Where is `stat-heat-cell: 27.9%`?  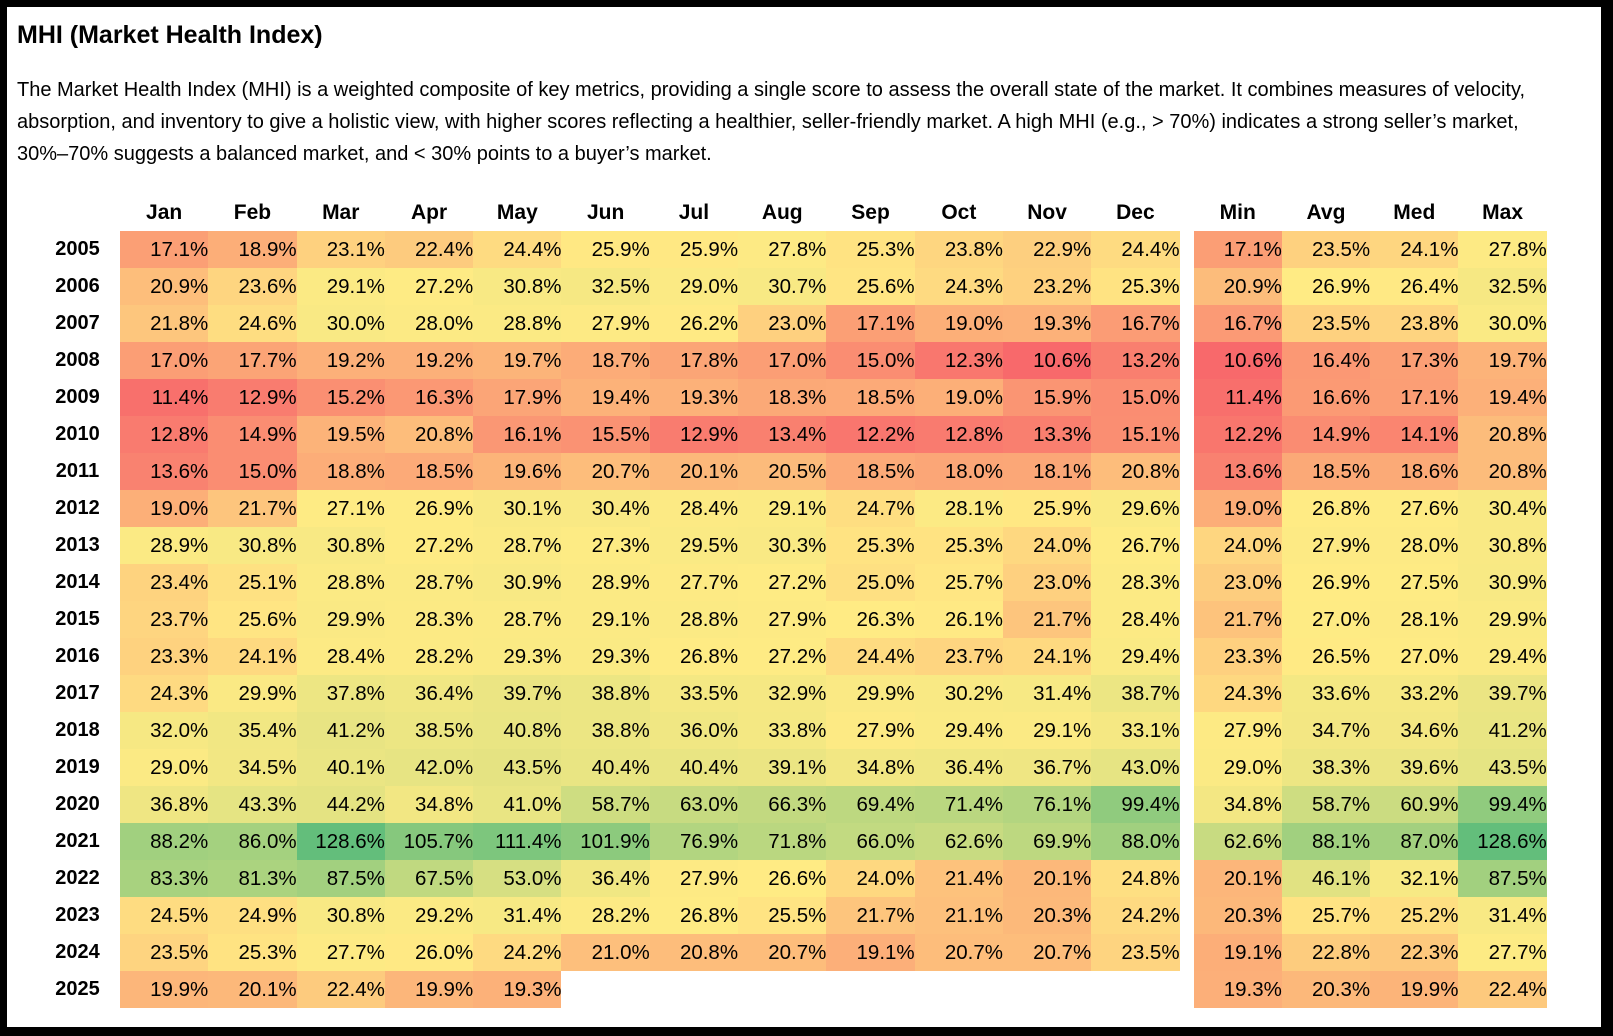
stat-heat-cell: 27.9% is located at coordinates (1326, 545).